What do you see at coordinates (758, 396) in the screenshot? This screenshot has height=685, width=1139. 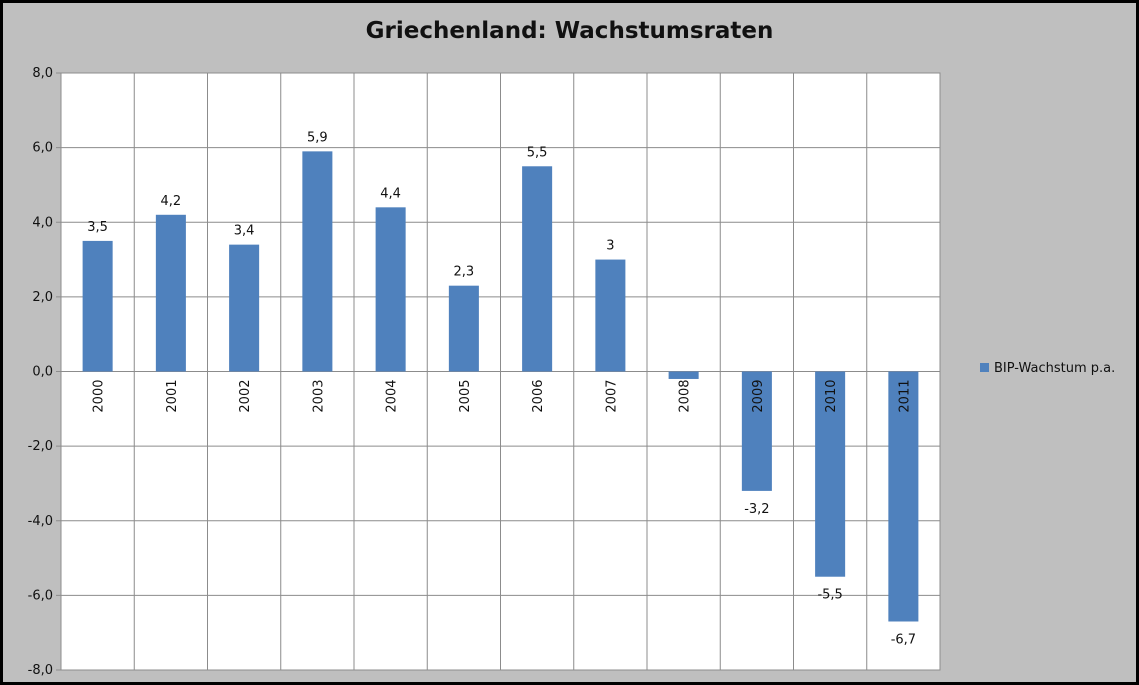 I see `x-tick-label: 2009` at bounding box center [758, 396].